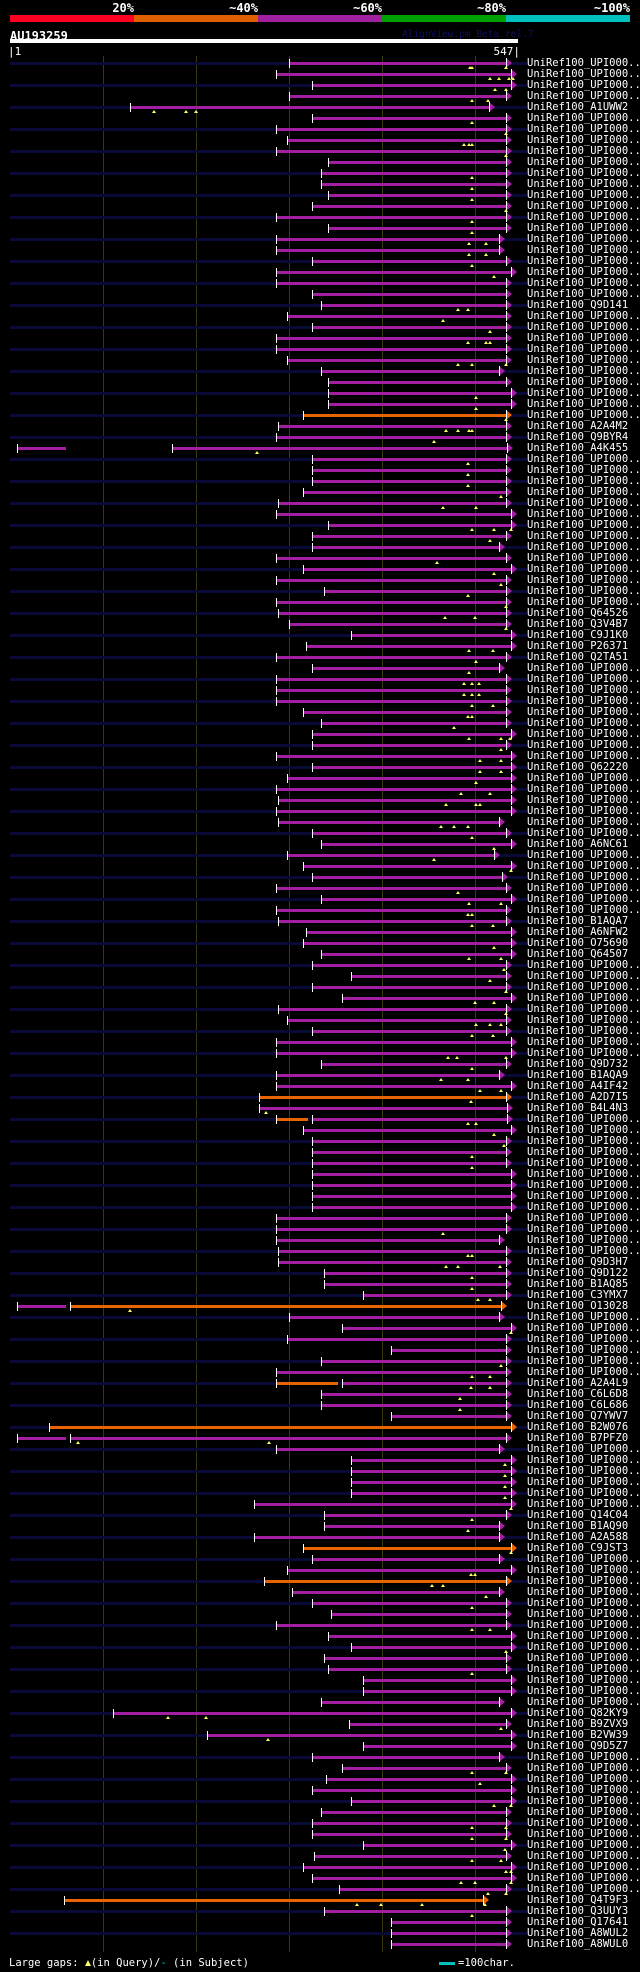  I want to click on alignment-row: UniRef100_Q64507, so click(320, 954).